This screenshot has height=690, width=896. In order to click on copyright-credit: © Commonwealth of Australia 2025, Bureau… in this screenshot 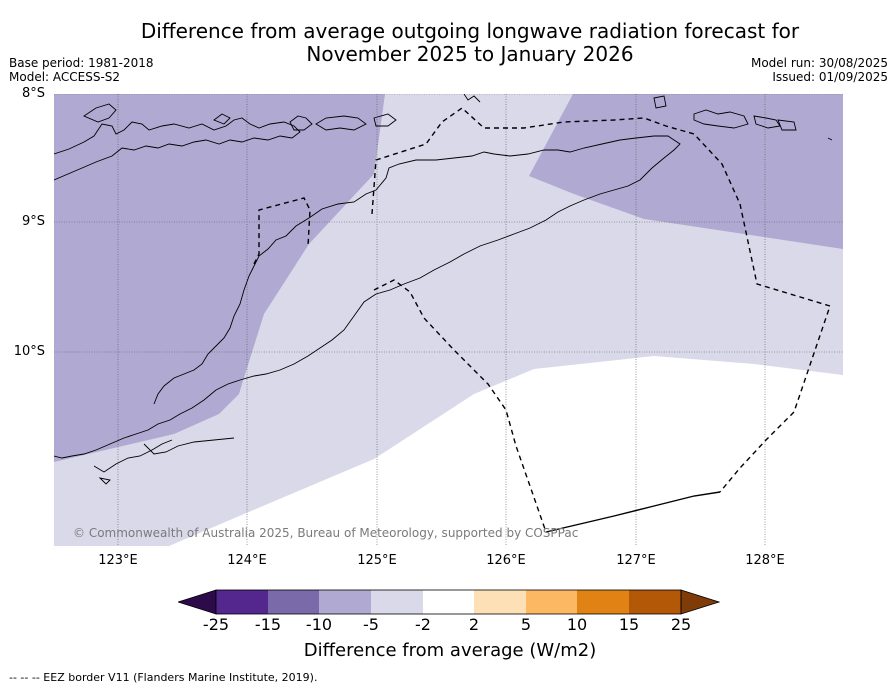, I will do `click(326, 533)`.